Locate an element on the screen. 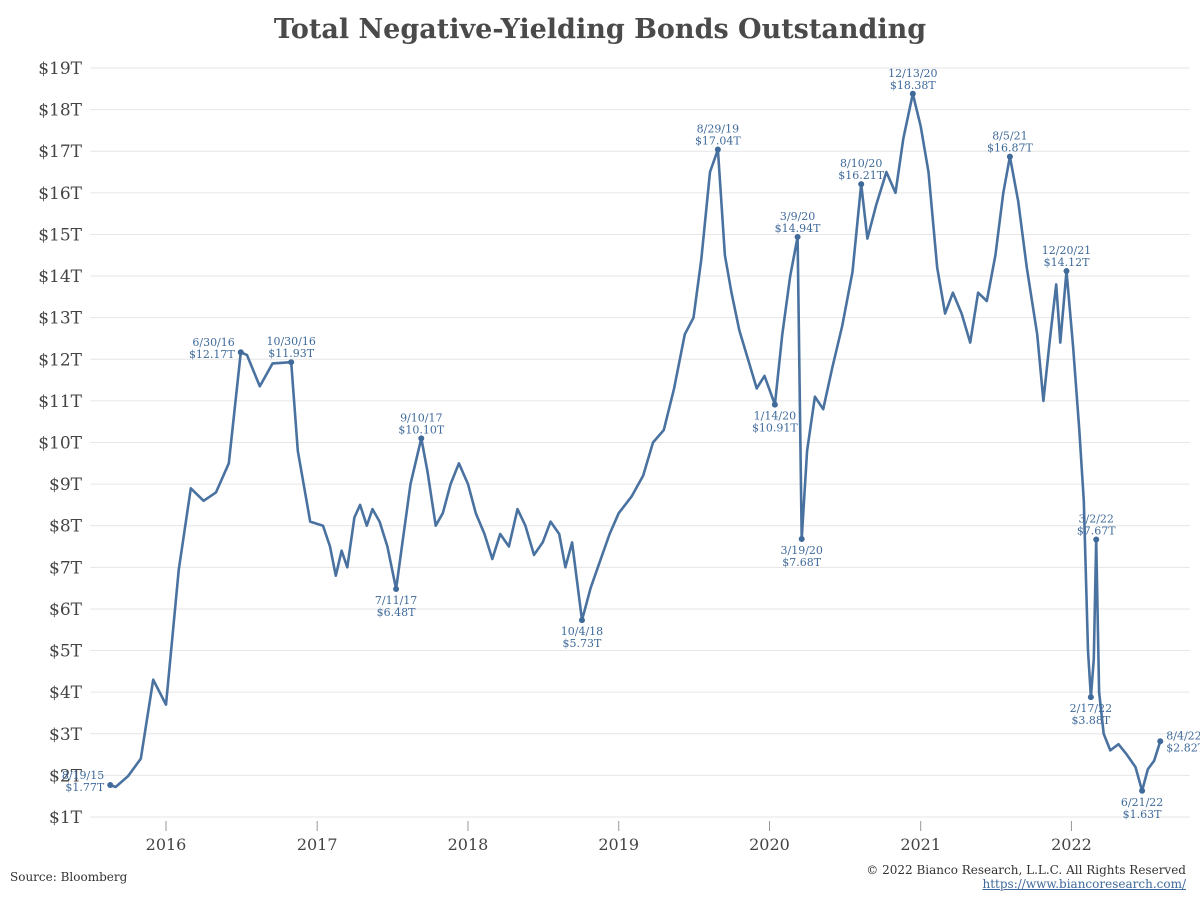 Image resolution: width=1200 pixels, height=900 pixels. annotation-value: $3.88T is located at coordinates (1090, 720).